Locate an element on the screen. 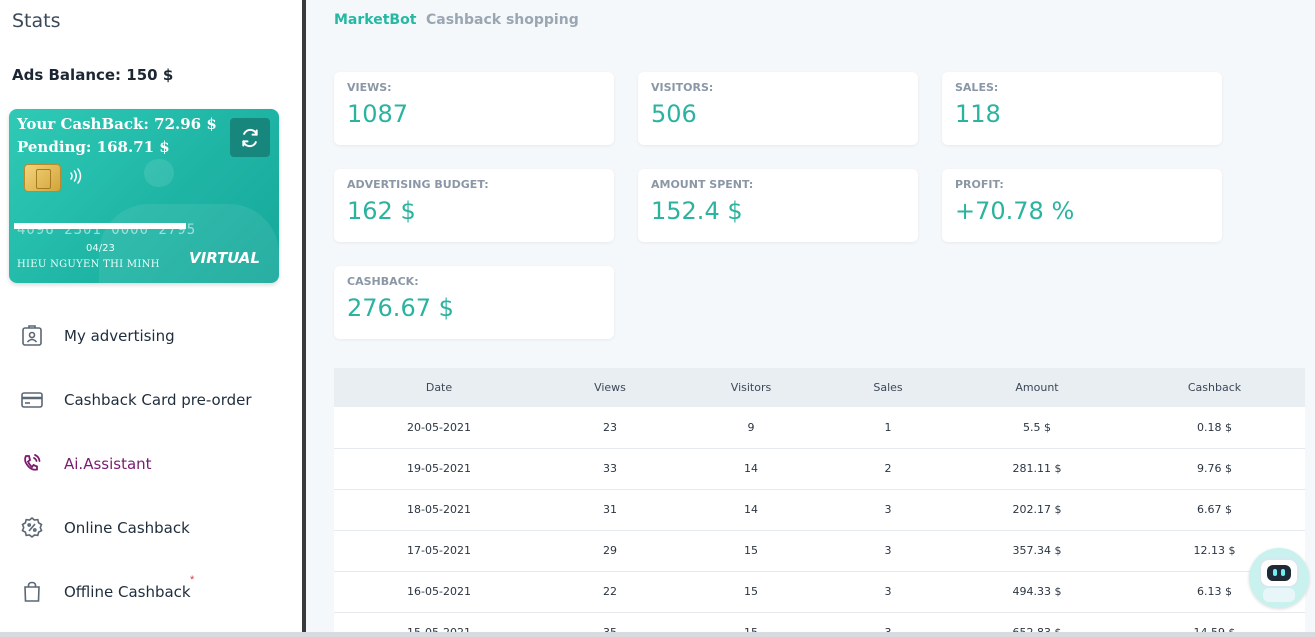  sidebar-divider is located at coordinates (304, 318).